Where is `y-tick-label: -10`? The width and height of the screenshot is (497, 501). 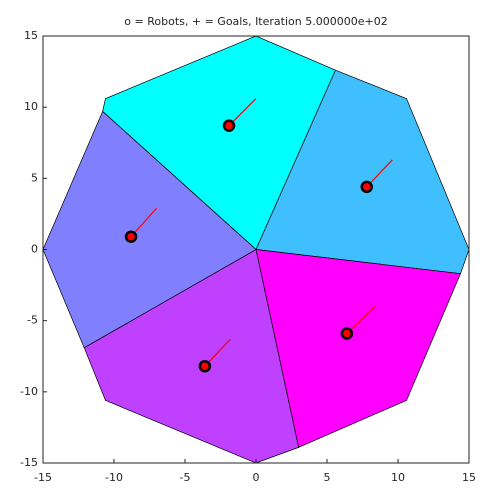
y-tick-label: -10 is located at coordinates (29, 391).